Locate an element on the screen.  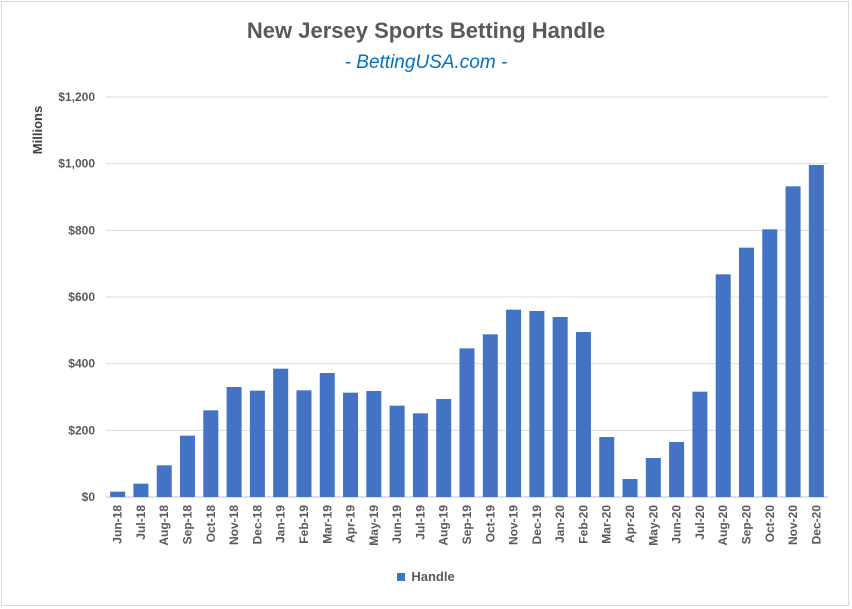
y-tick-label: $800 is located at coordinates (81, 230).